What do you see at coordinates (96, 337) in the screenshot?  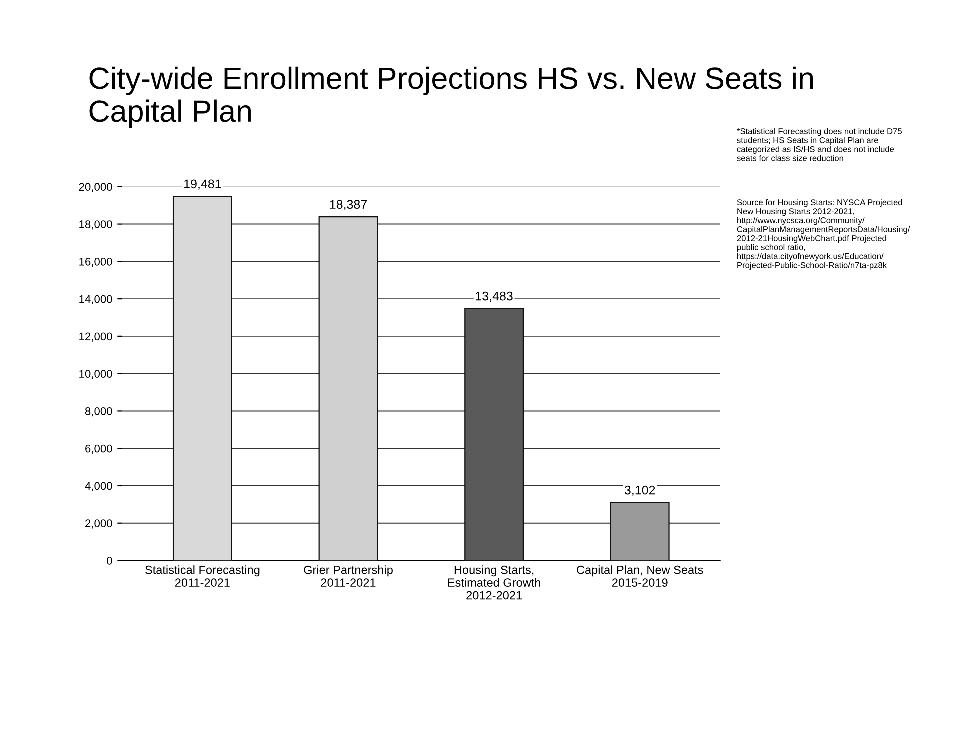 I see `y-tick-label: 12,000` at bounding box center [96, 337].